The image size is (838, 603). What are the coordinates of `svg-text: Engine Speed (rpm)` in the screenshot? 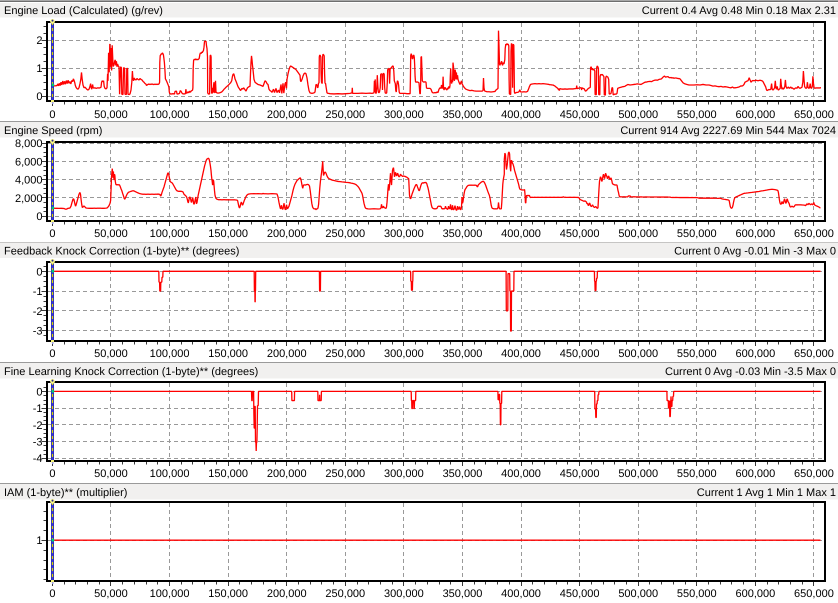 It's located at (53, 131).